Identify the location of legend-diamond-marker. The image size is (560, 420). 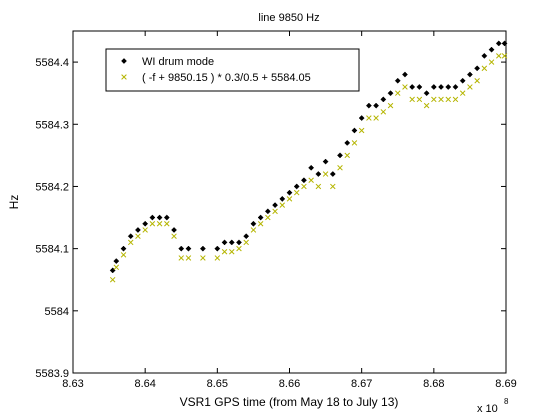
(124, 61).